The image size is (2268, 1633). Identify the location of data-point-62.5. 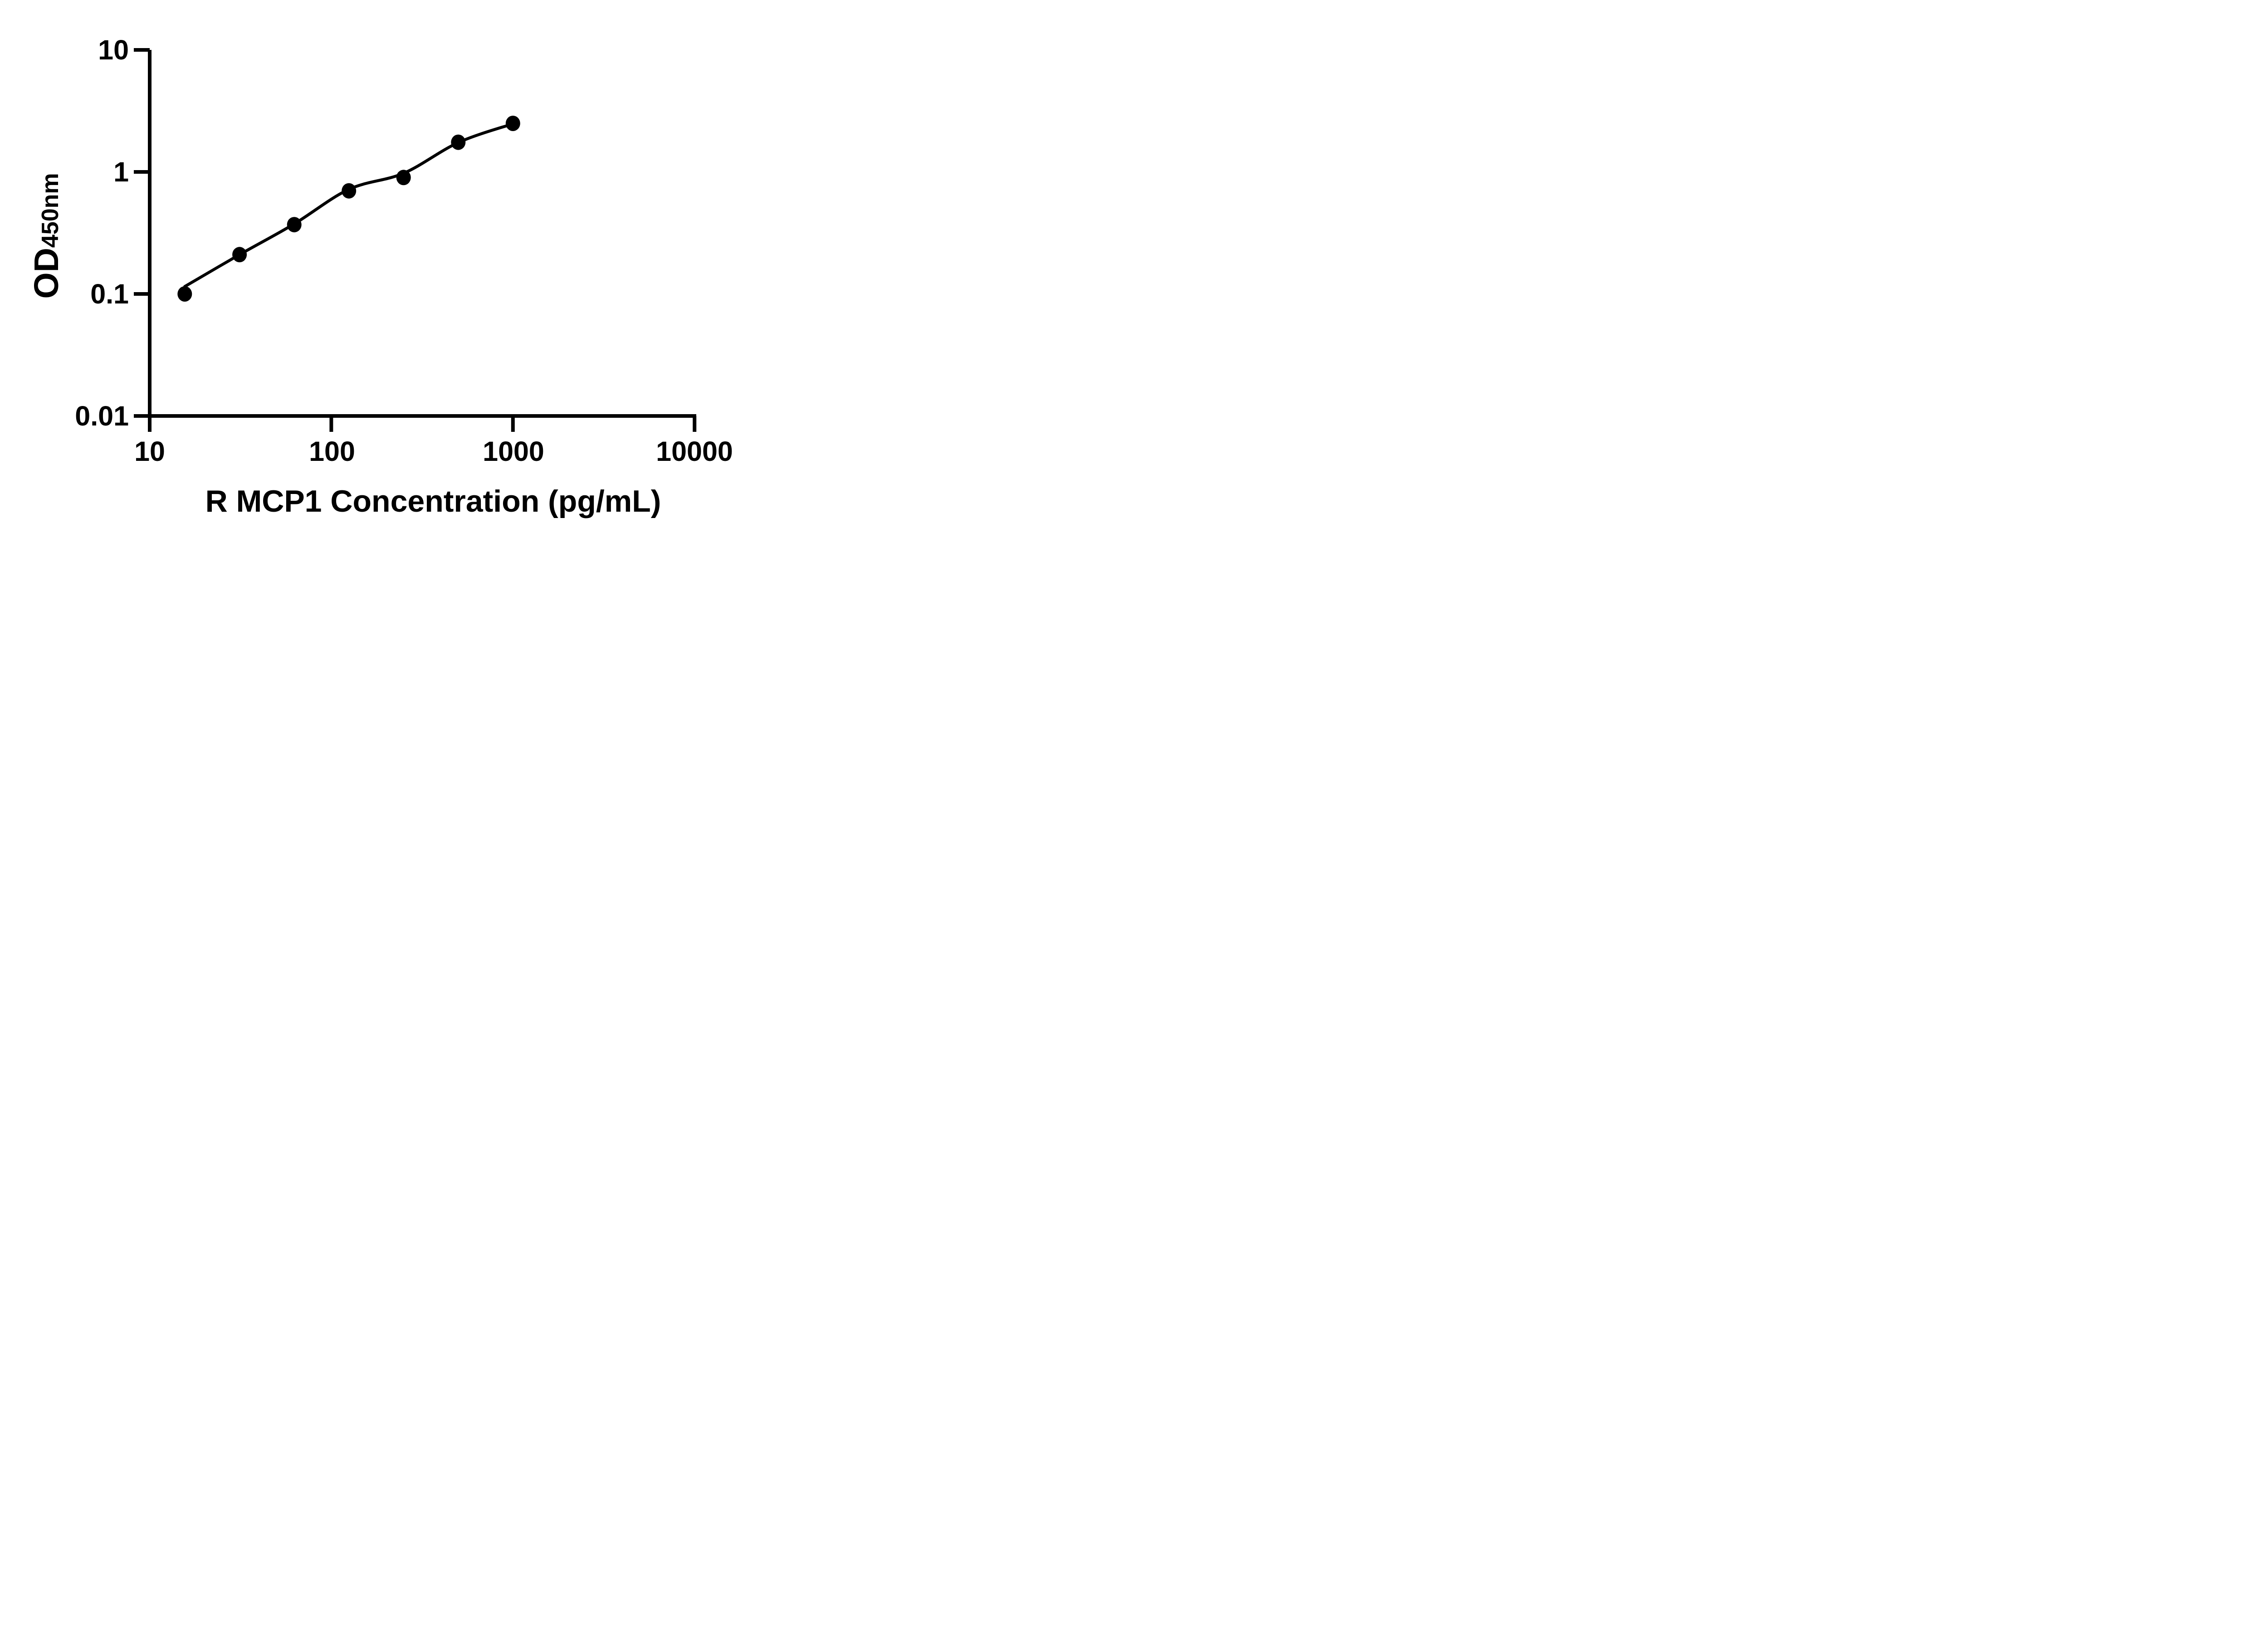
(295, 225).